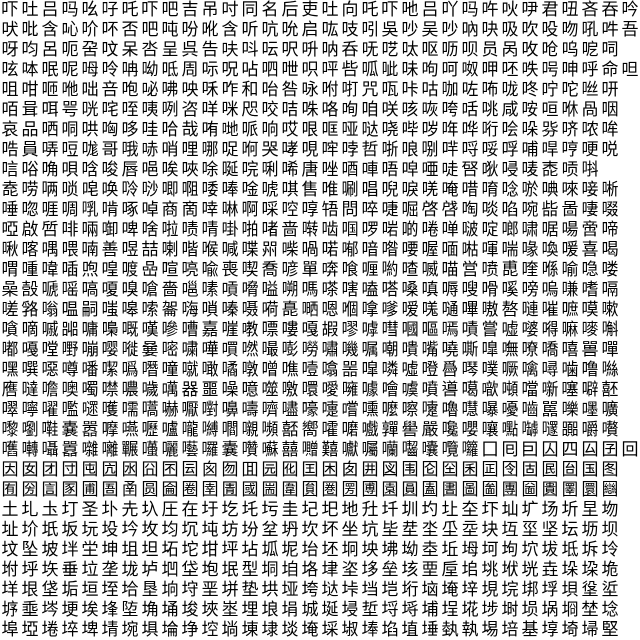 This screenshot has height=640, width=640. Describe the element at coordinates (570, 550) in the screenshot. I see `glyph-cell: 坻` at that location.